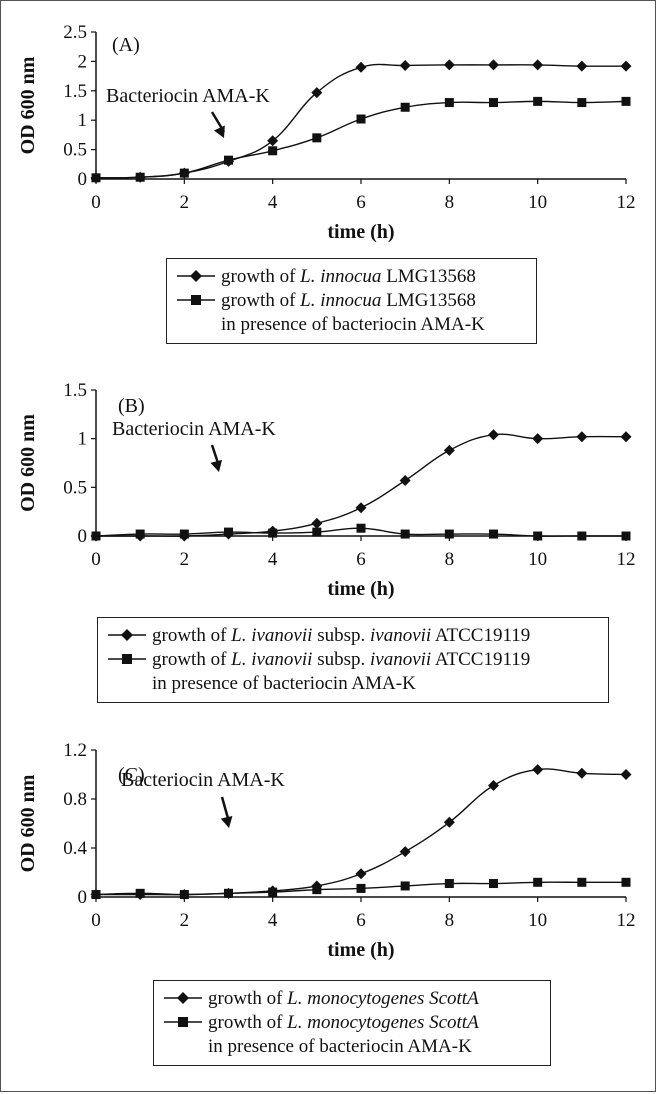 The image size is (658, 1094). Describe the element at coordinates (361, 139) in the screenshot. I see `series-line-square` at that location.